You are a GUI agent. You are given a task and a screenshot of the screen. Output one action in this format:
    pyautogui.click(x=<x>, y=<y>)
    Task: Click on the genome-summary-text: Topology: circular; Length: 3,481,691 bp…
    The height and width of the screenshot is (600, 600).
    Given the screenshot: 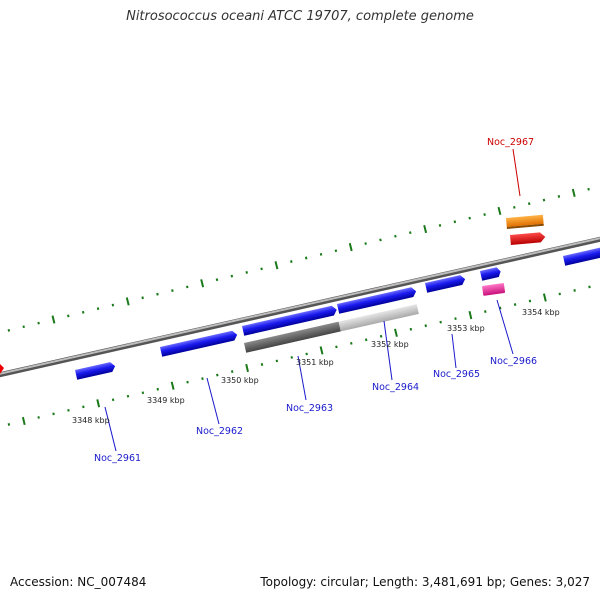 What is the action you would take?
    pyautogui.click(x=425, y=582)
    